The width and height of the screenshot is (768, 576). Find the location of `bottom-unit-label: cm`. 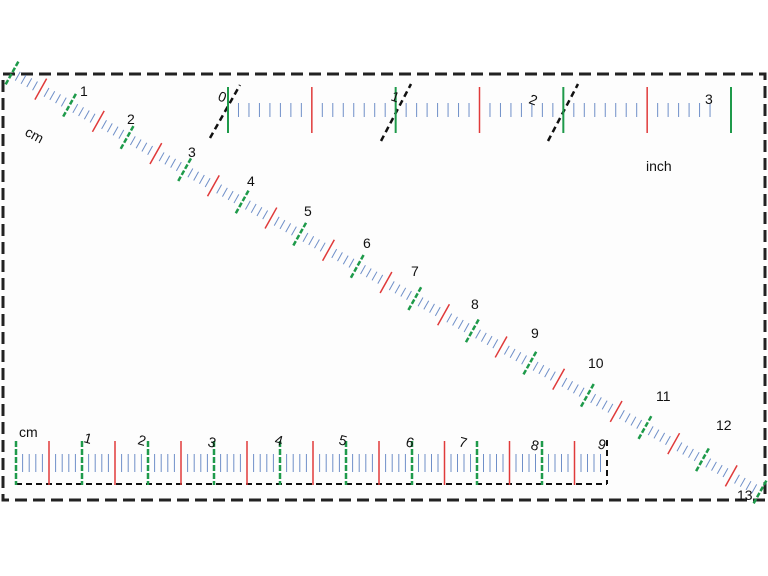

bottom-unit-label: cm is located at coordinates (28, 432).